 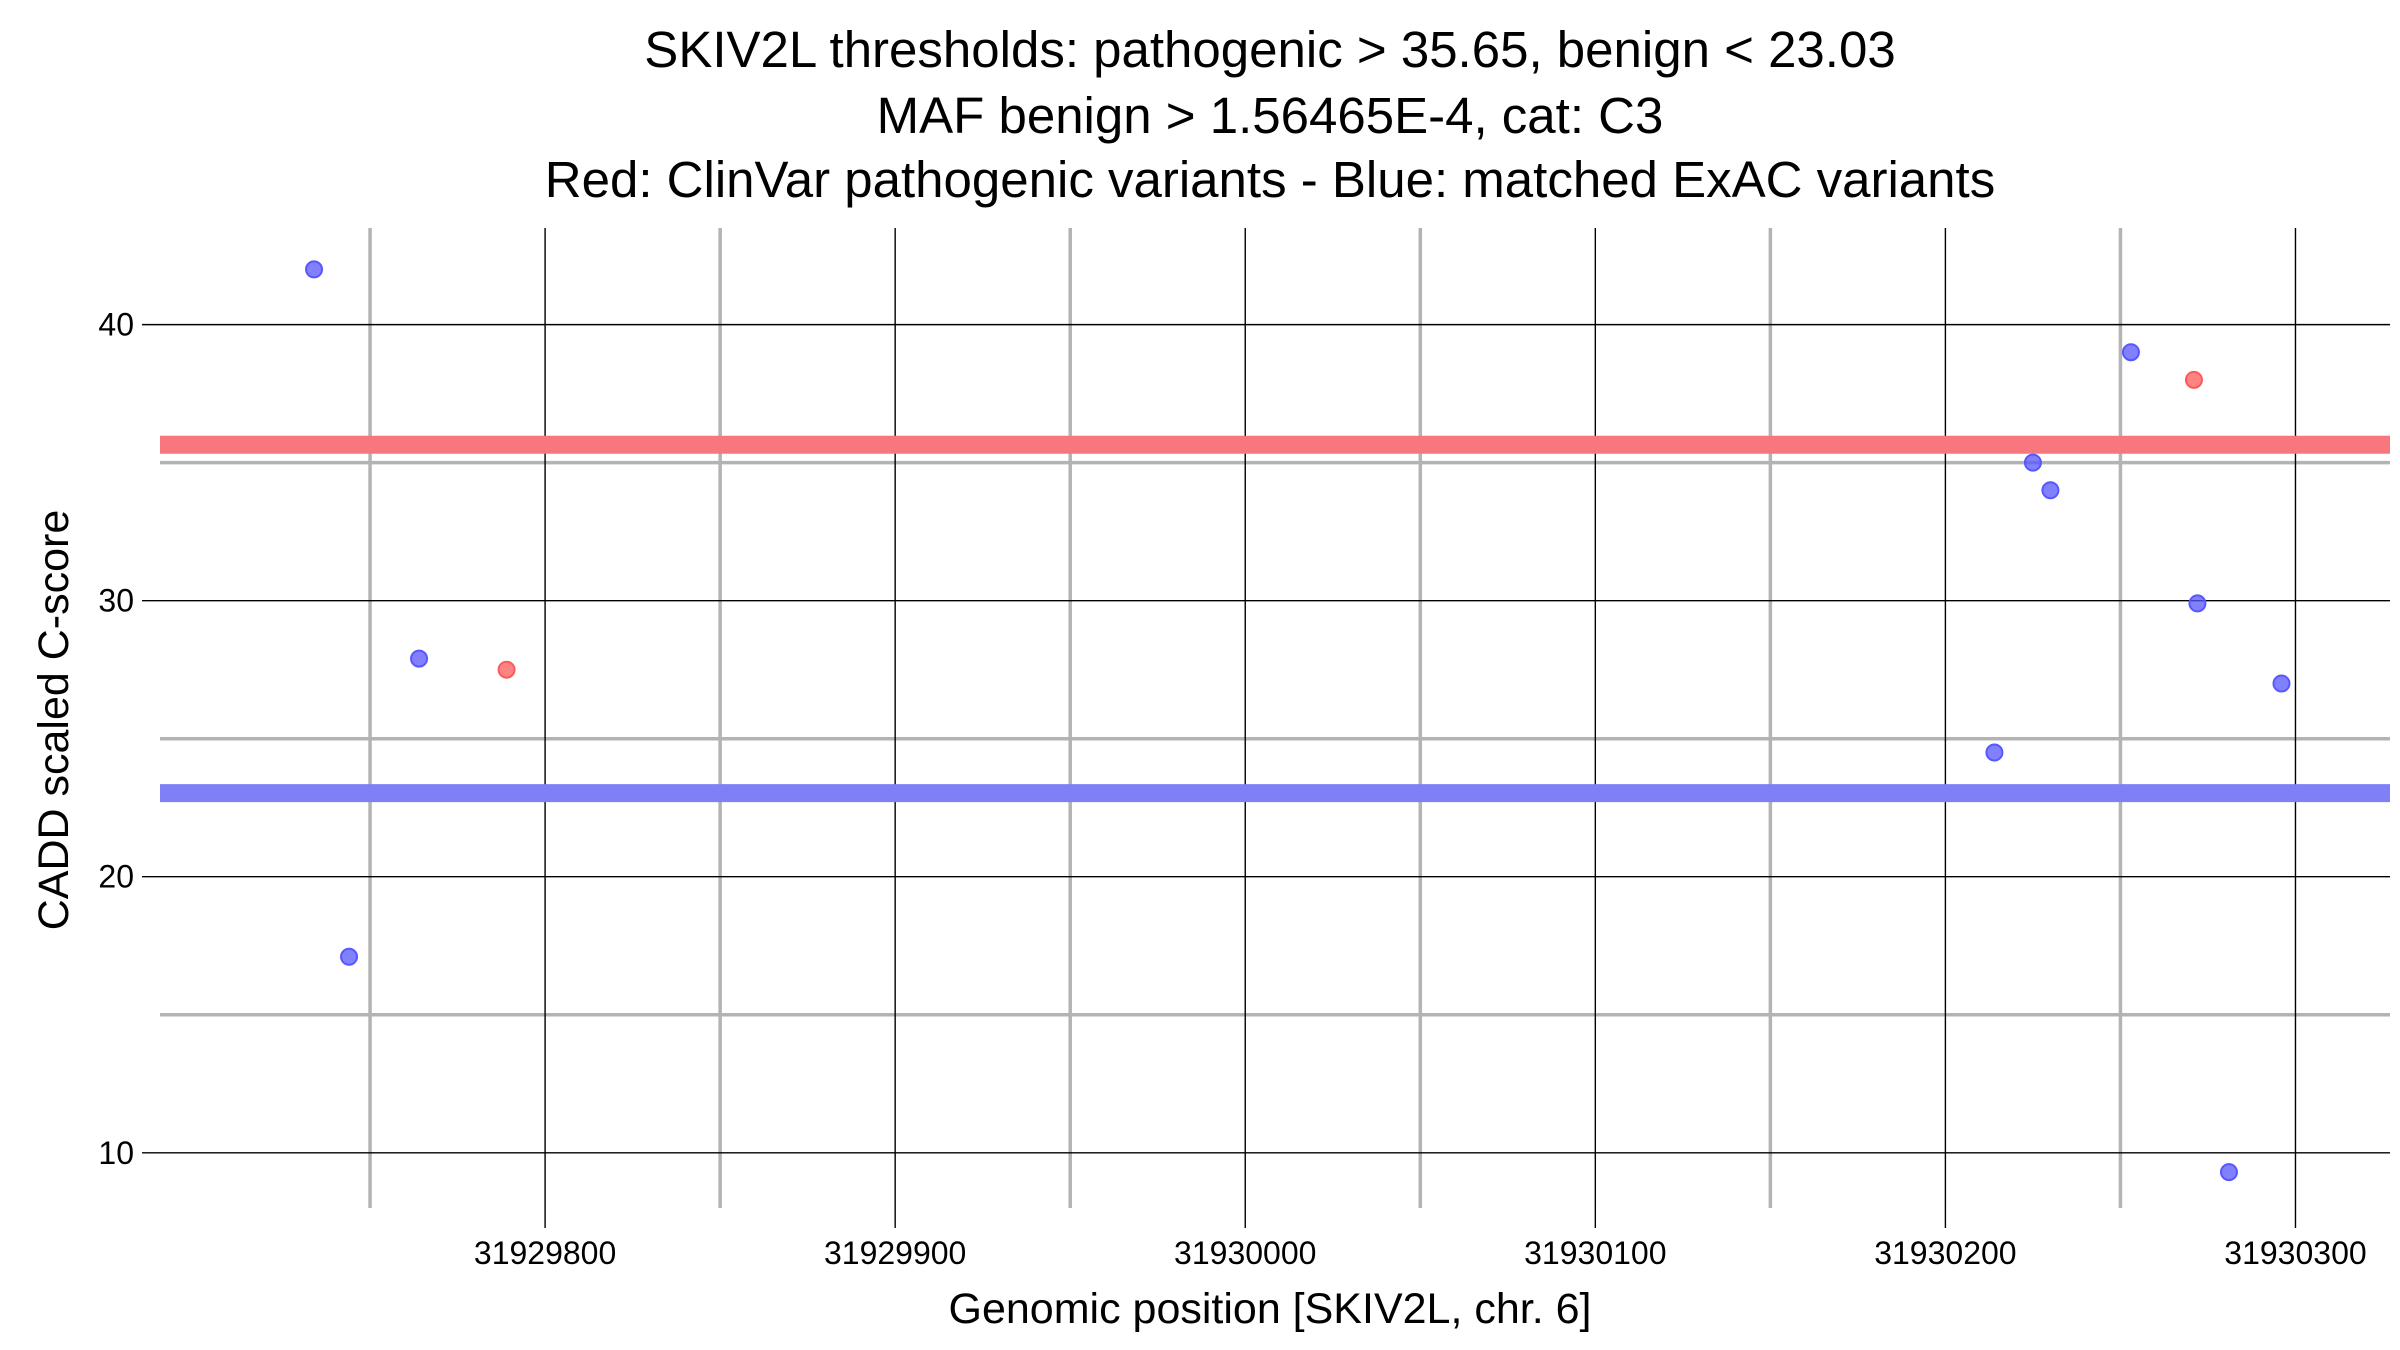 I want to click on x-tick-label: 31930200, so click(x=1945, y=1253).